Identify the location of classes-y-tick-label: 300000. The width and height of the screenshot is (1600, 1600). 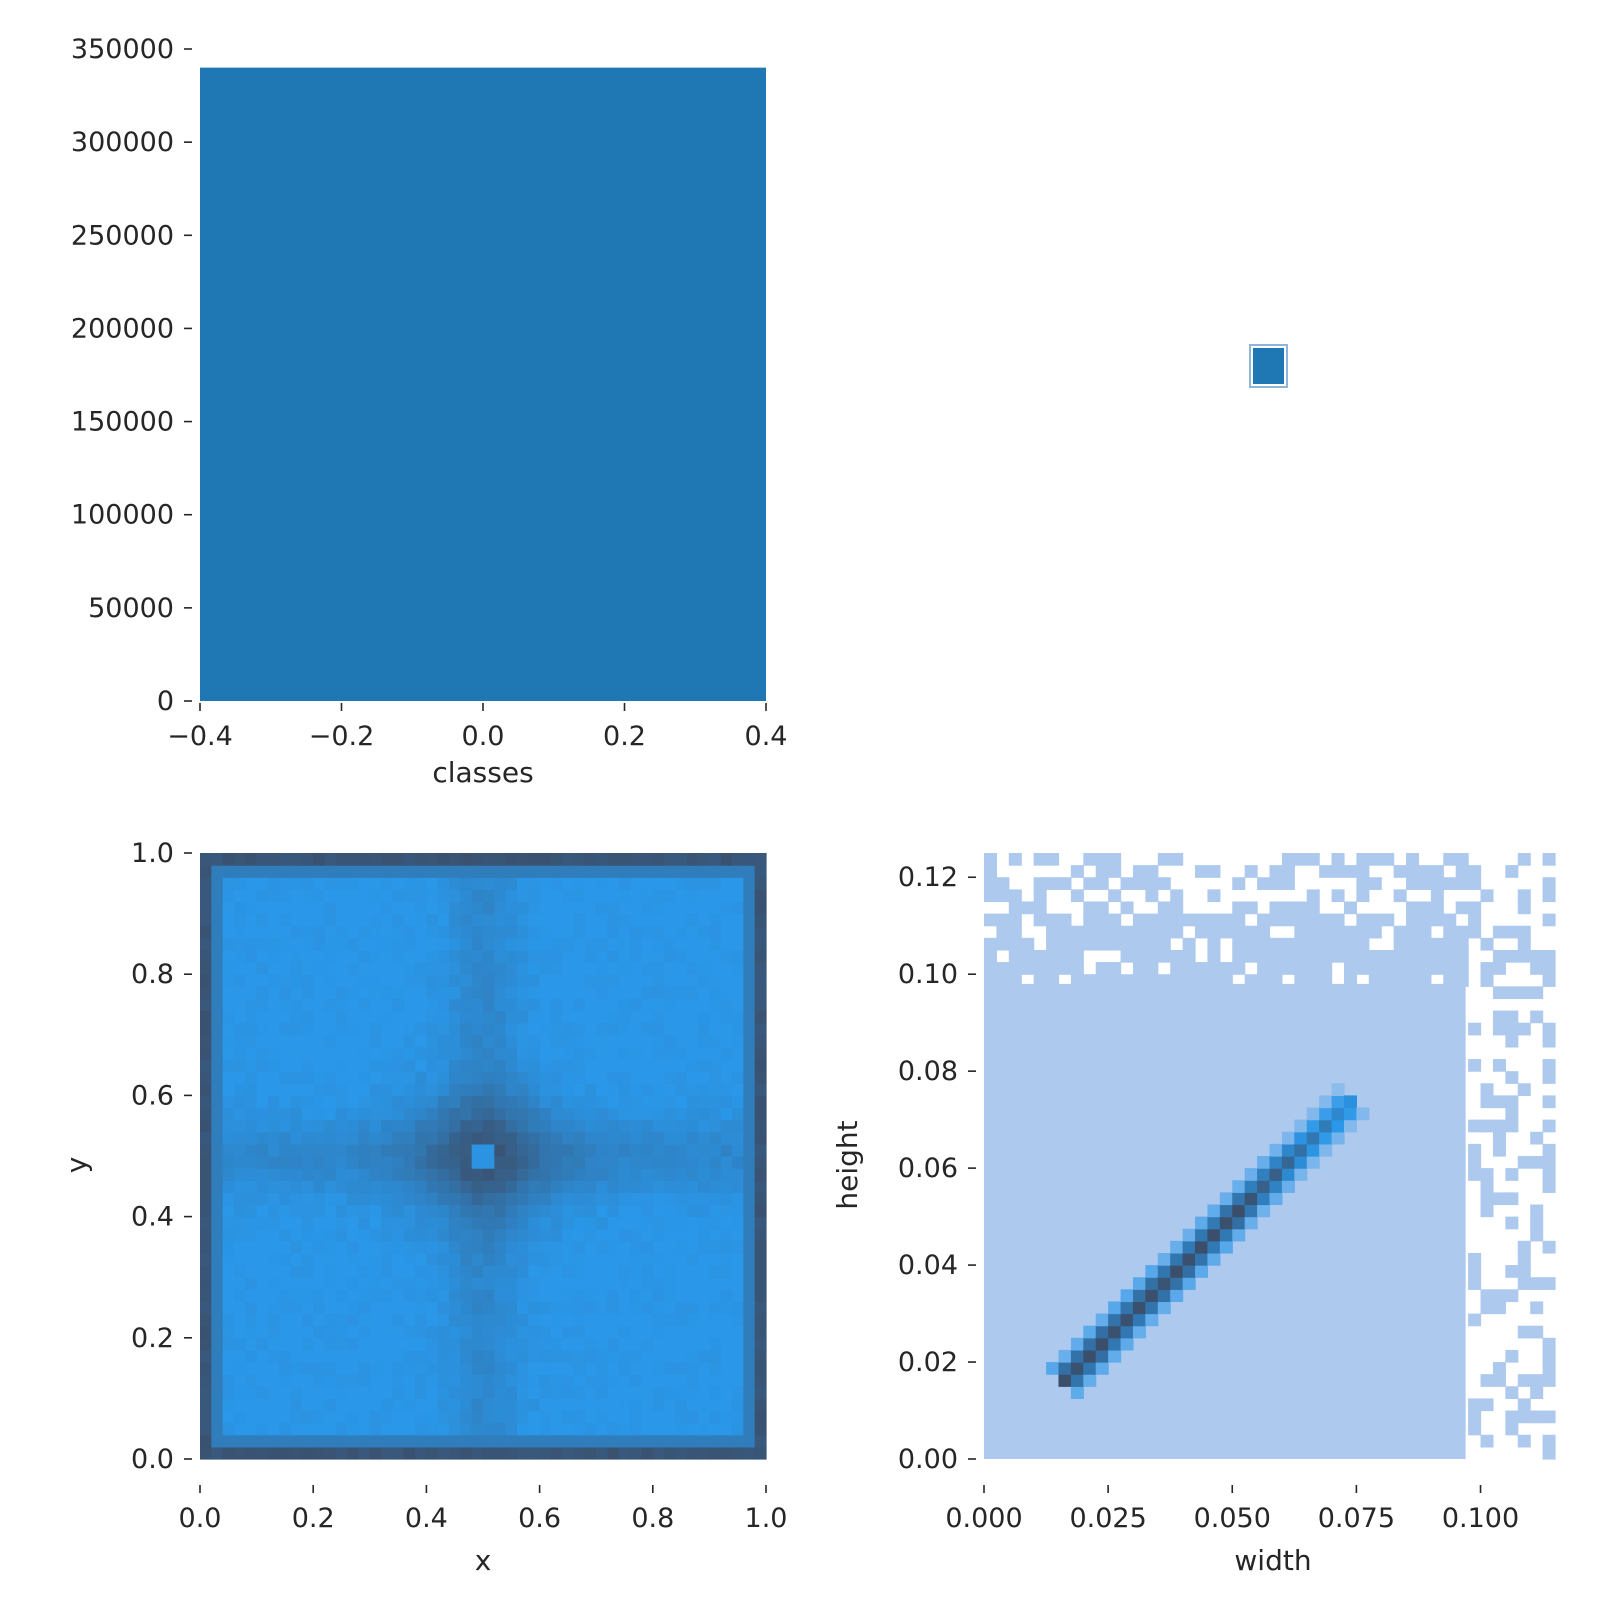
(122, 142).